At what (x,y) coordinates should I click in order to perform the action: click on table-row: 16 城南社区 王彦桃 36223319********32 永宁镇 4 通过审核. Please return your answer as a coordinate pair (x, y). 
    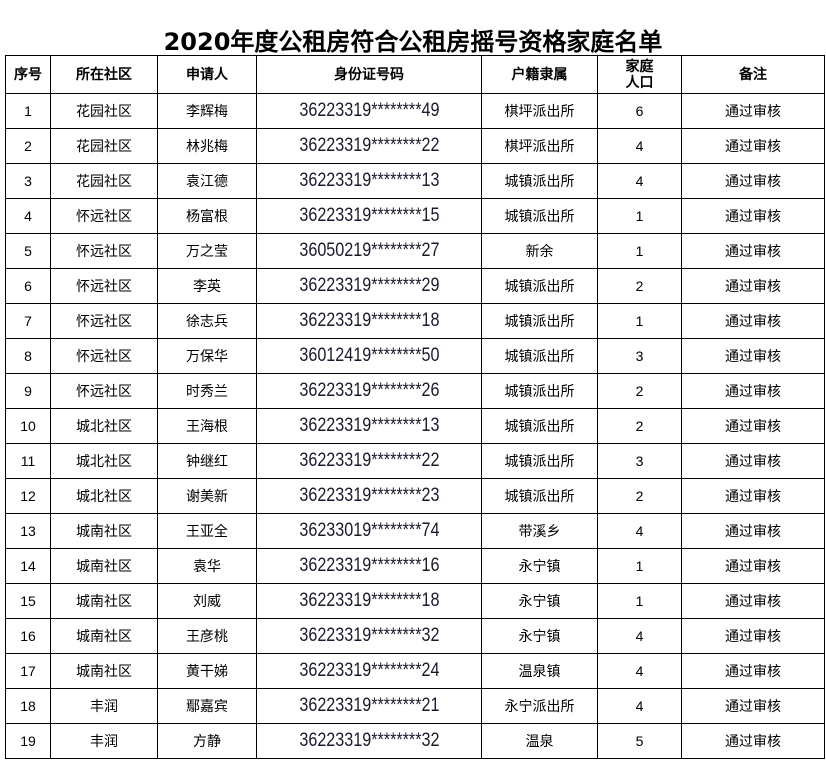
    Looking at the image, I should click on (415, 636).